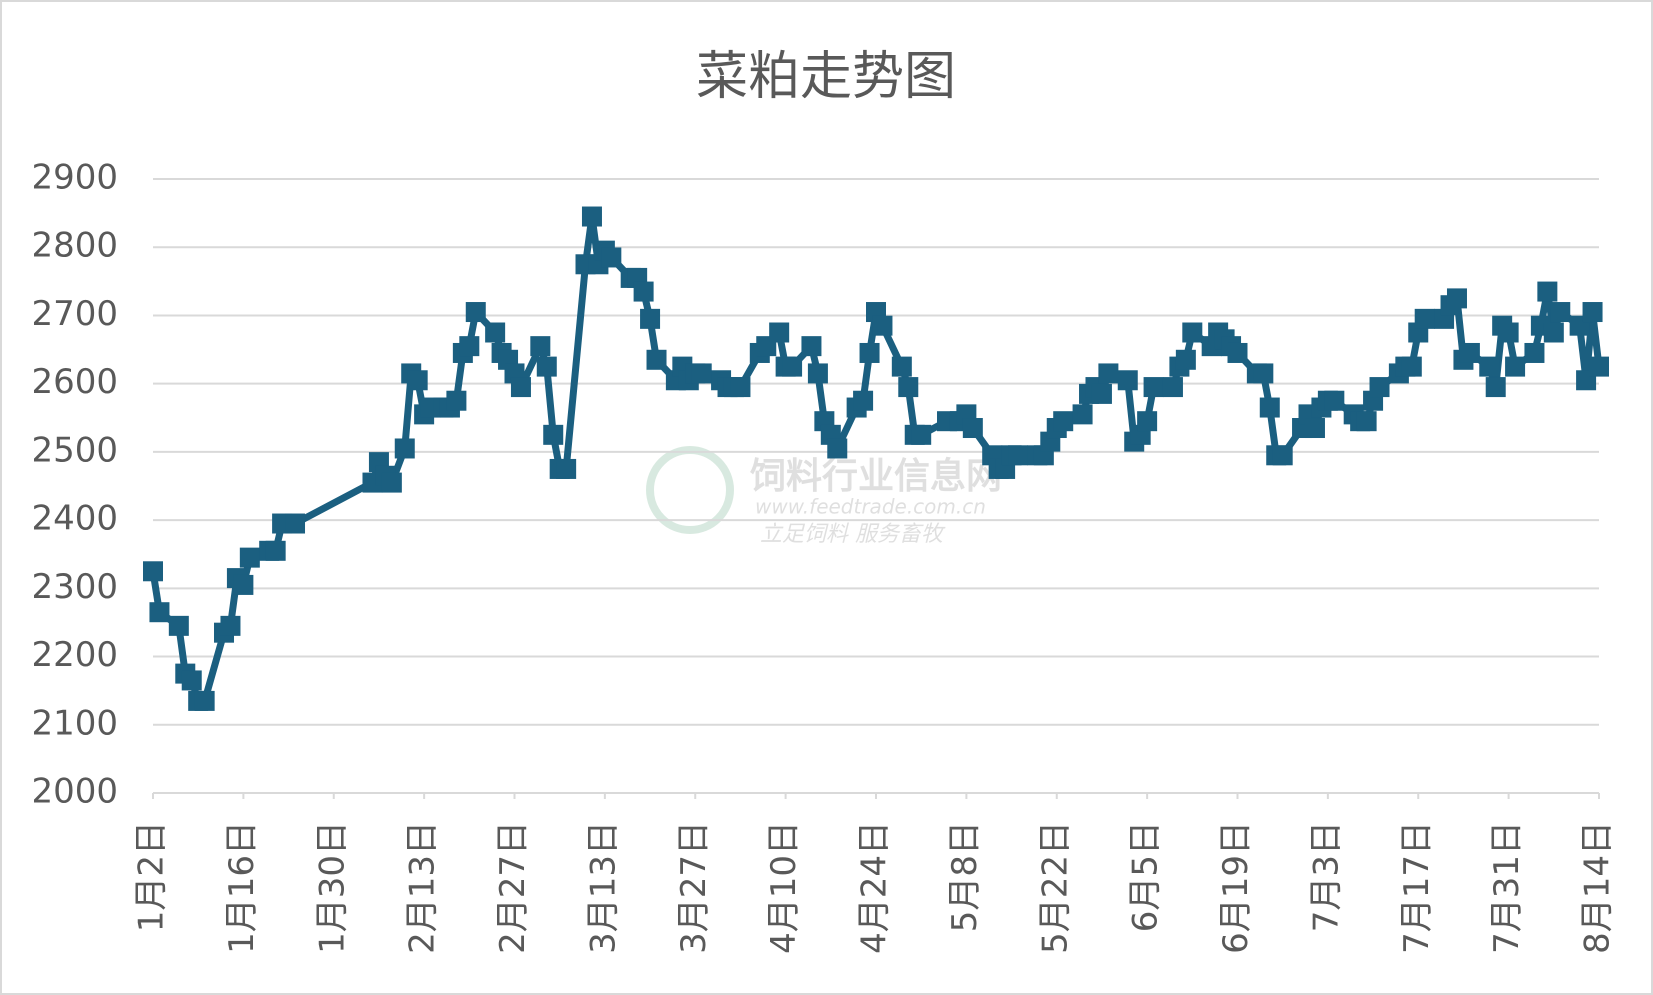  I want to click on x-tick-label: 2月27日, so click(513, 887).